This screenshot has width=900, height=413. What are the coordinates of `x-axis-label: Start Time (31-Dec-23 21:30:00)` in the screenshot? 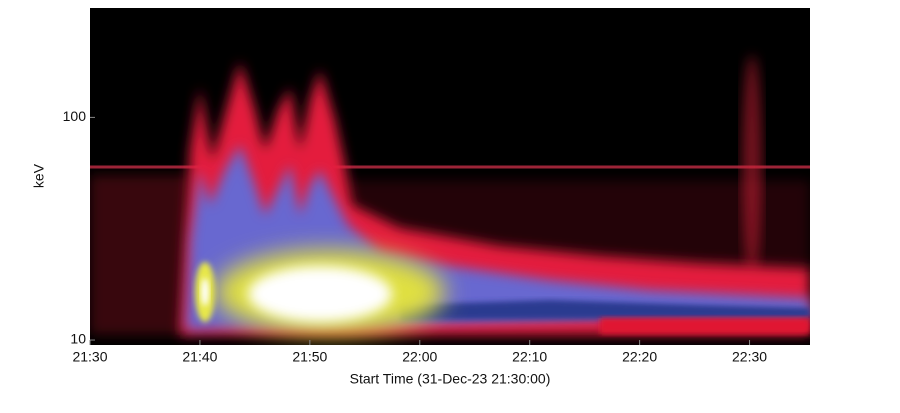 It's located at (450, 379).